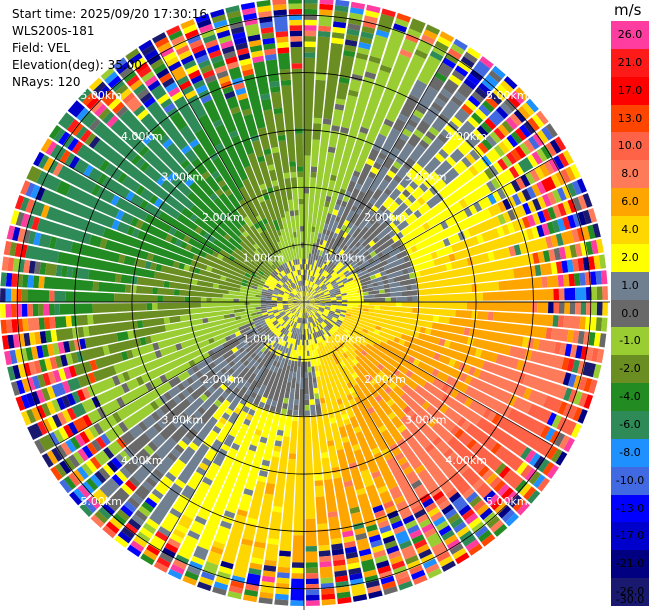 Image resolution: width=650 pixels, height=610 pixels. I want to click on colorbar-tick-label: -1.0, so click(630, 341).